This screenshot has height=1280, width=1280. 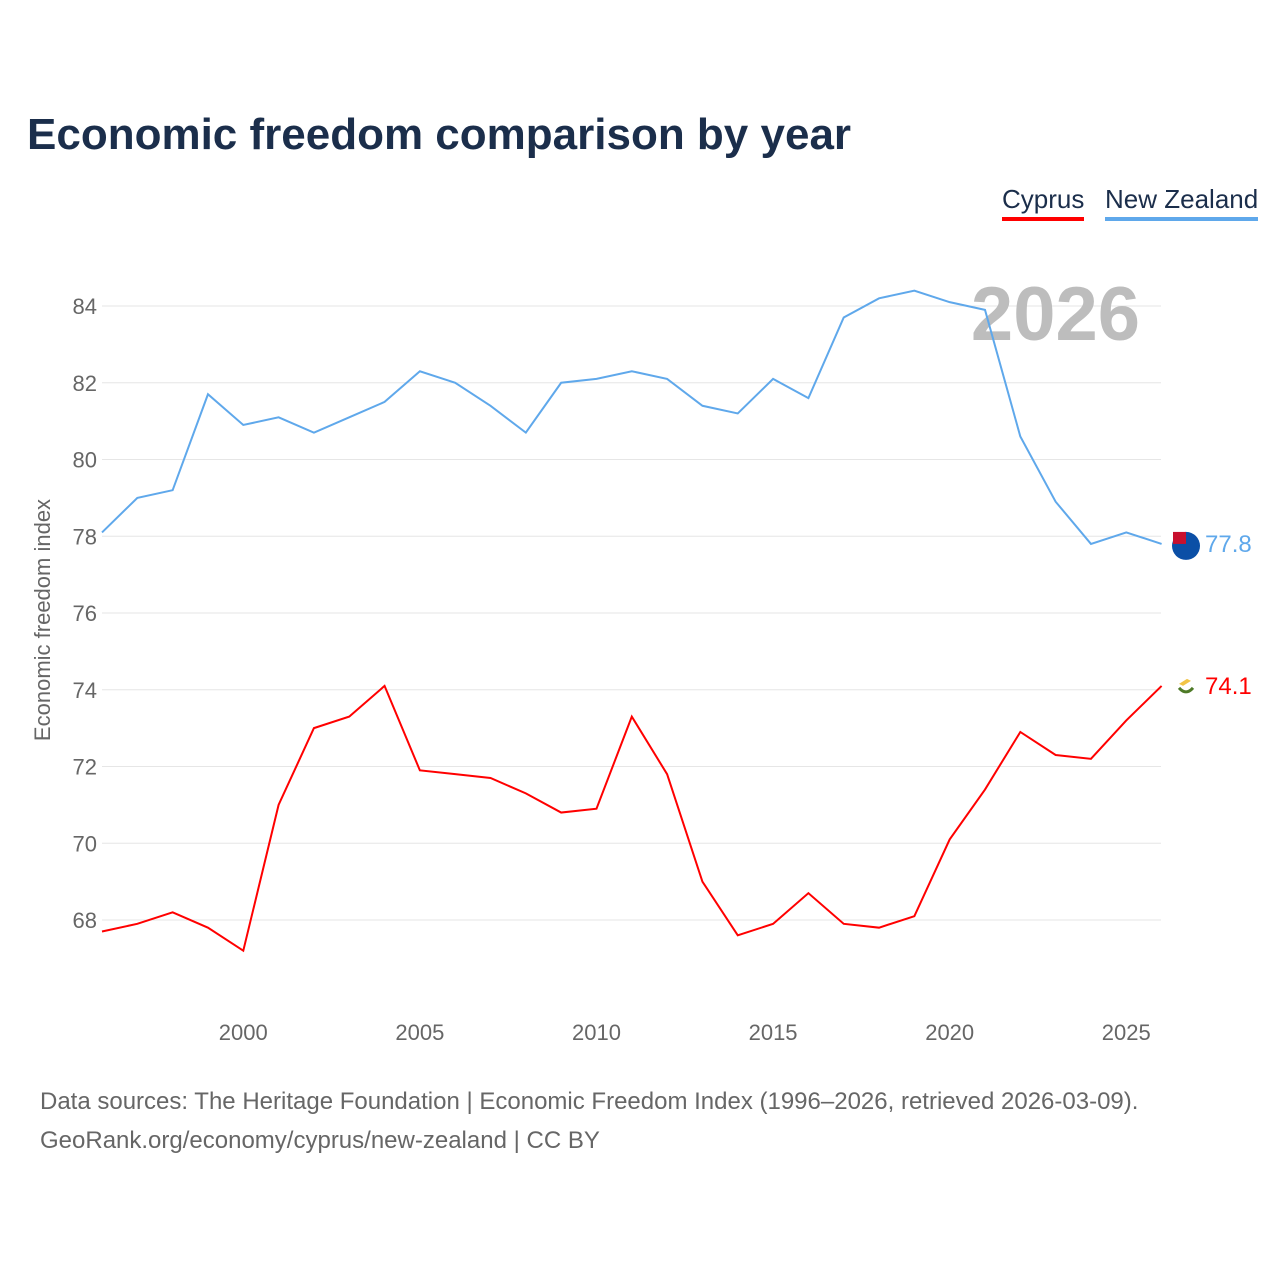 I want to click on end-value-label: 74.1, so click(x=1228, y=686).